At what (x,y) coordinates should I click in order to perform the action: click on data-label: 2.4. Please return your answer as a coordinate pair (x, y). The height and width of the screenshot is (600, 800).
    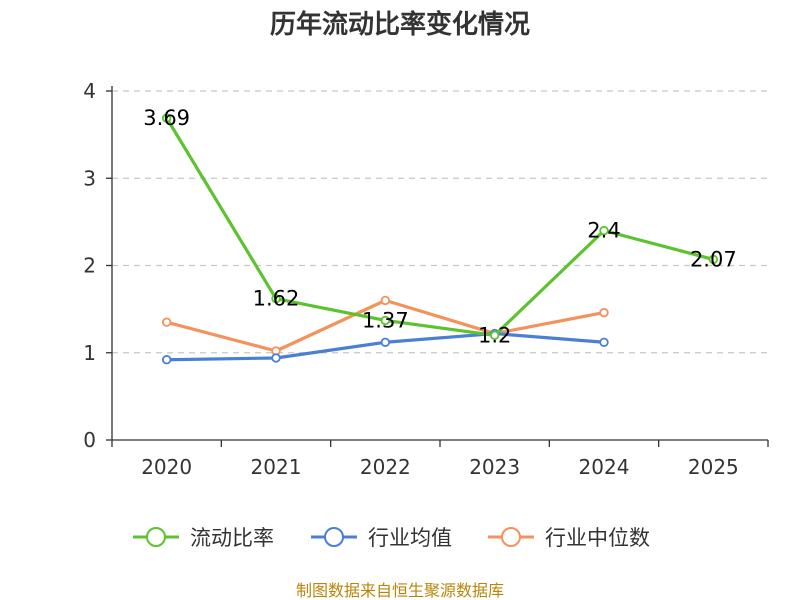
    Looking at the image, I should click on (603, 231).